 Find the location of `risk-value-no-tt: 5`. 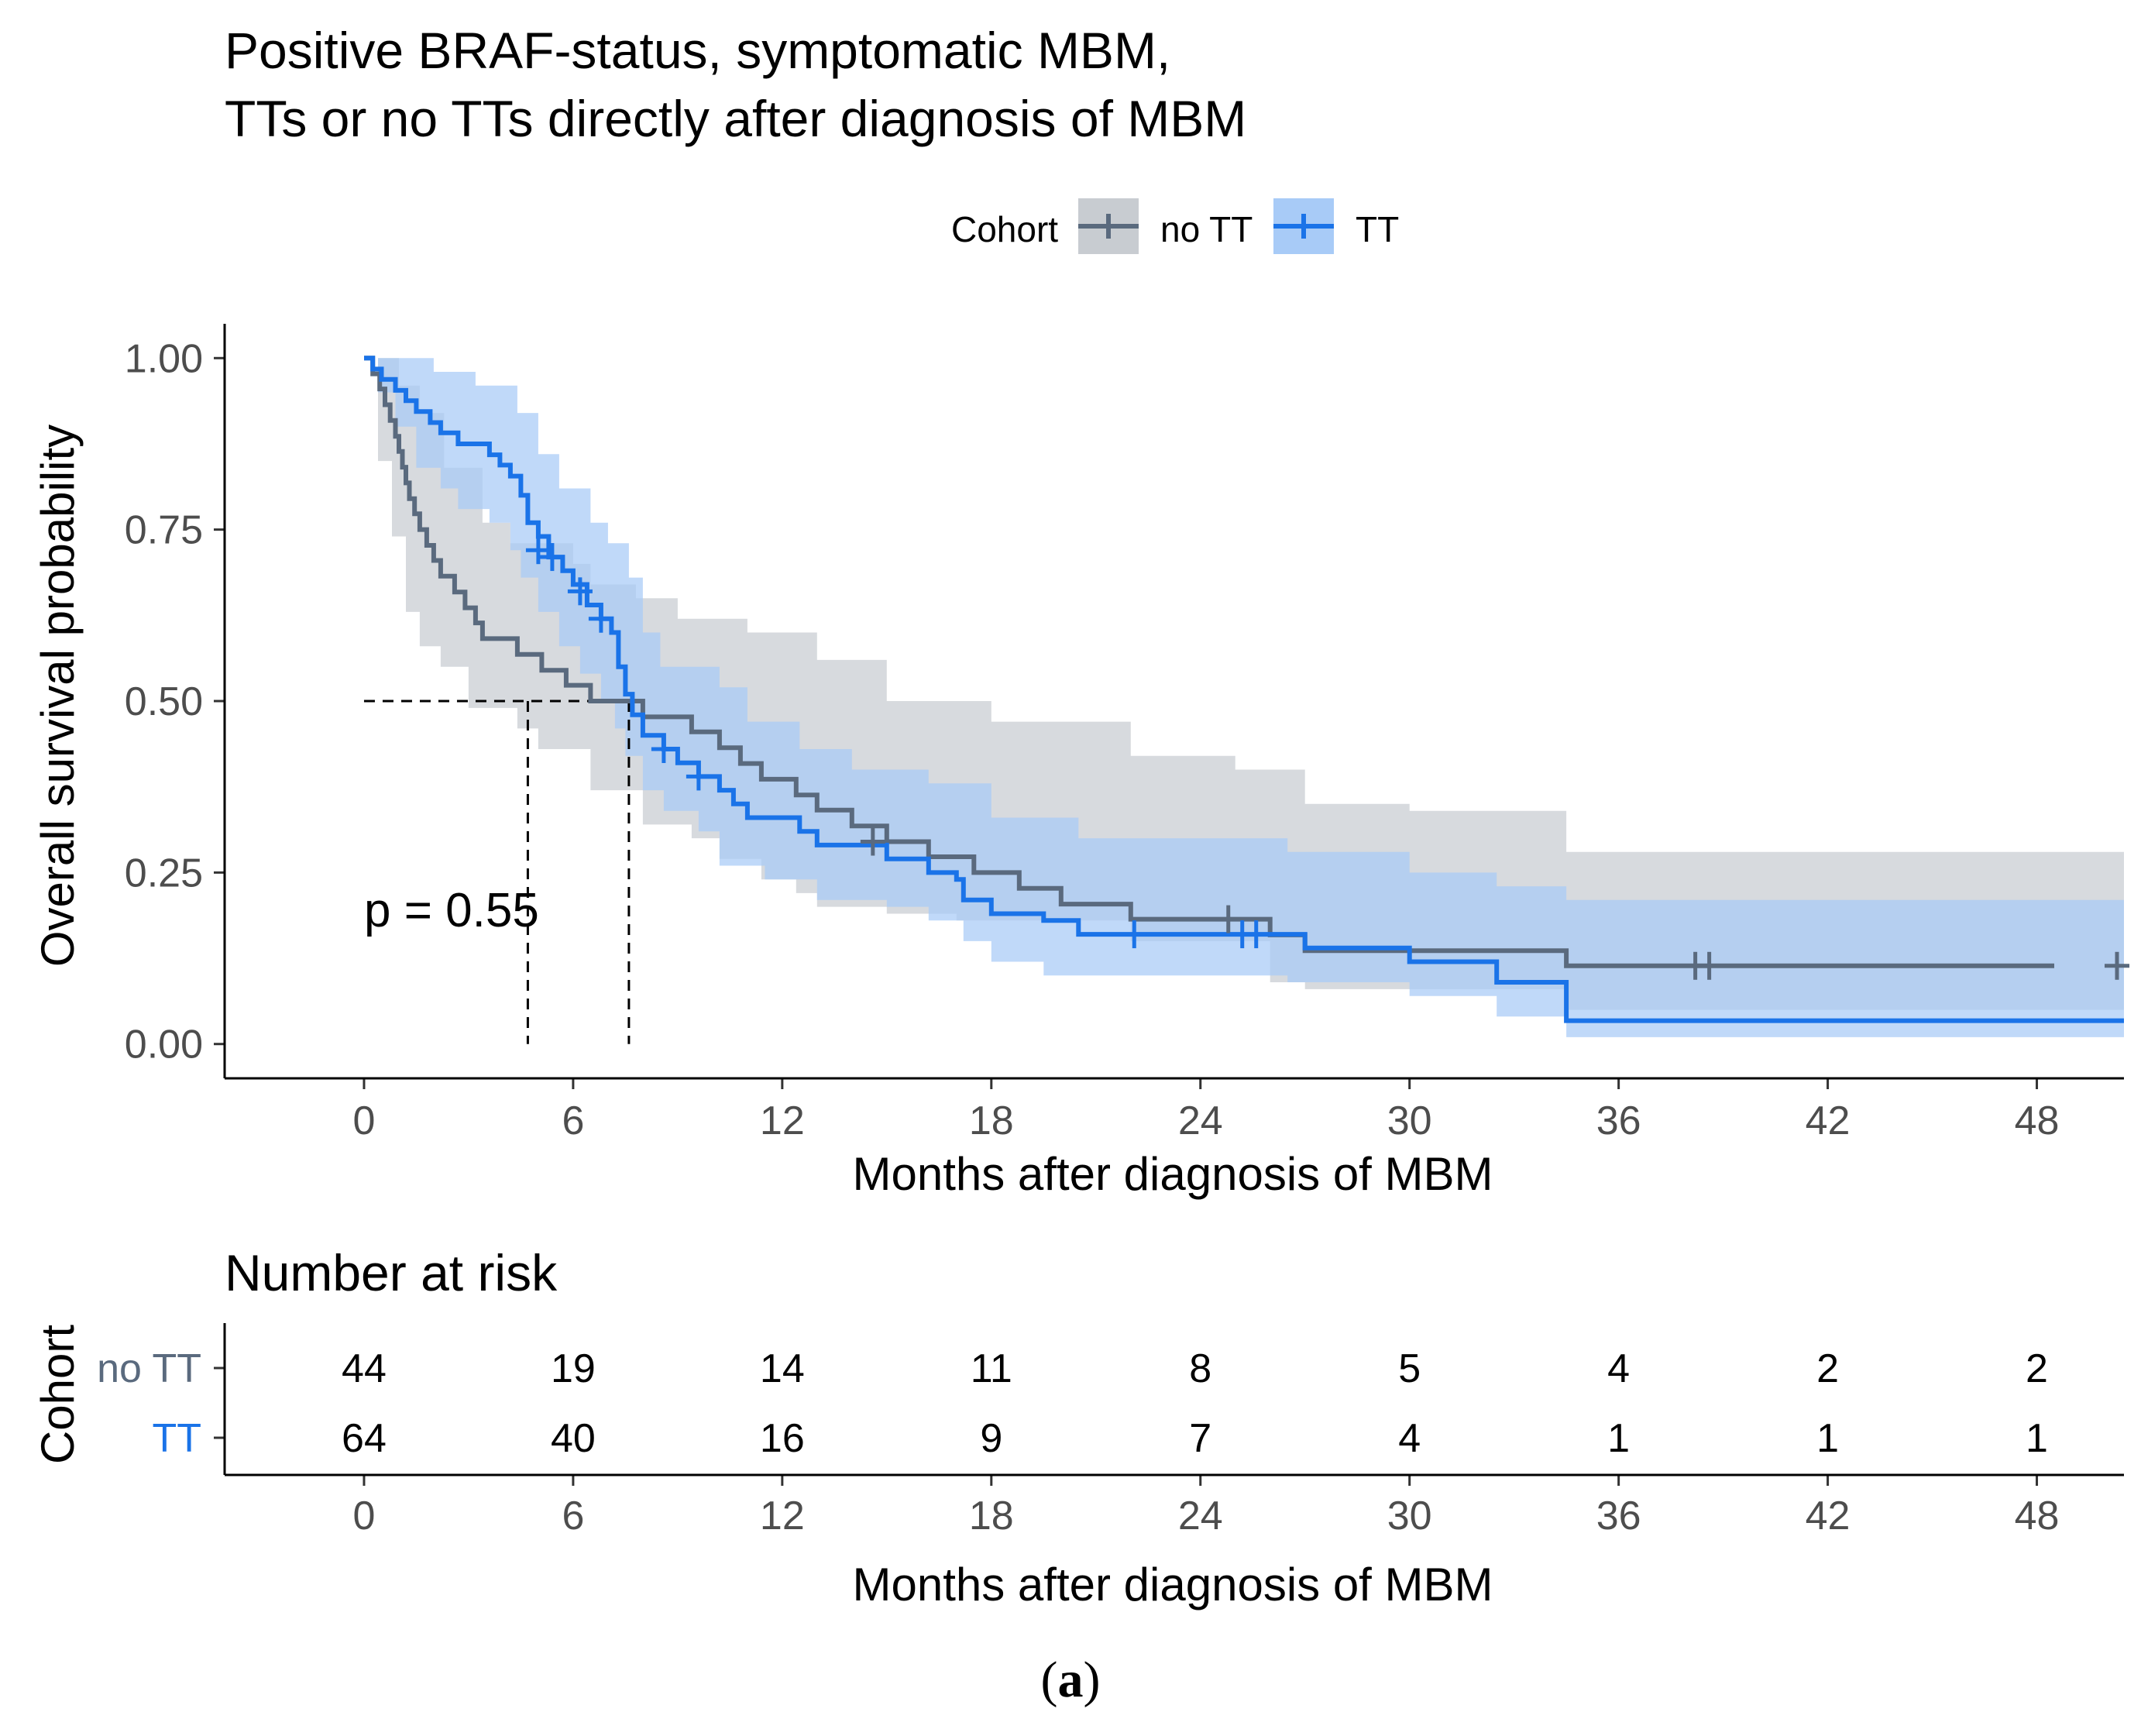

risk-value-no-tt: 5 is located at coordinates (1409, 1368).